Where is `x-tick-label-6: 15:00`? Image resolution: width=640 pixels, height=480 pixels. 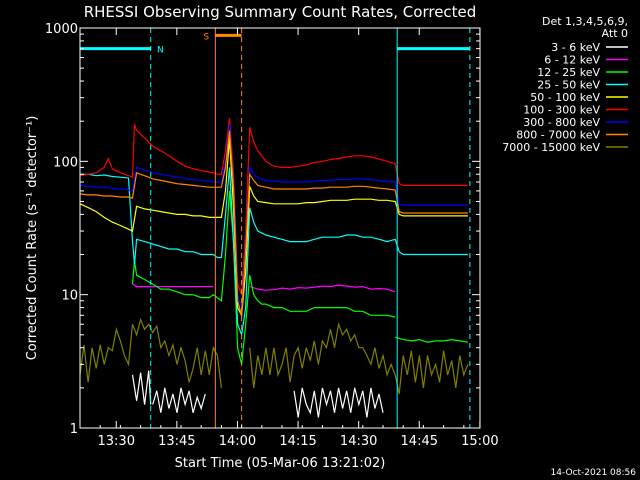 x-tick-label-6: 15:00 is located at coordinates (479, 441).